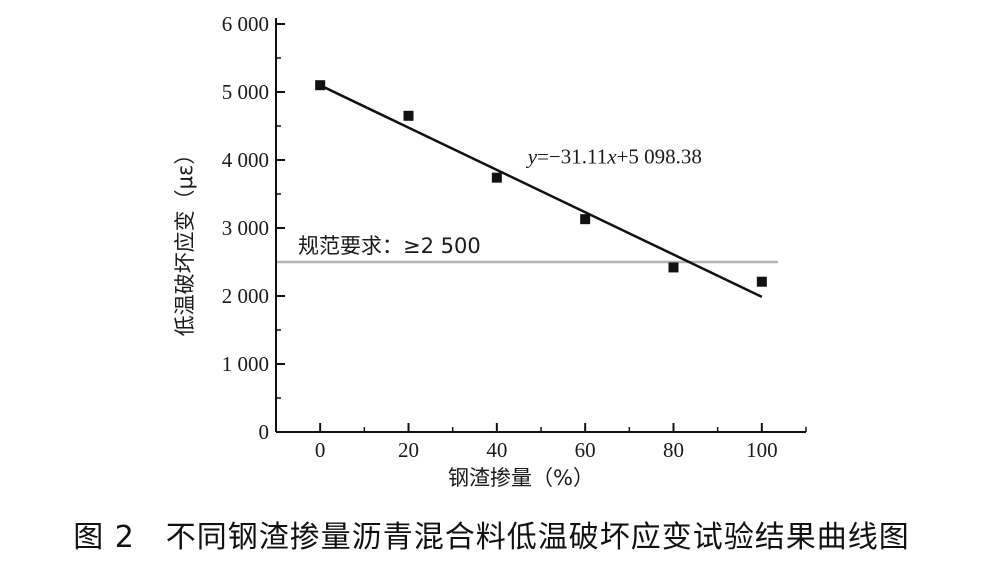 This screenshot has width=983, height=582. What do you see at coordinates (585, 450) in the screenshot?
I see `x-tick-label: 60` at bounding box center [585, 450].